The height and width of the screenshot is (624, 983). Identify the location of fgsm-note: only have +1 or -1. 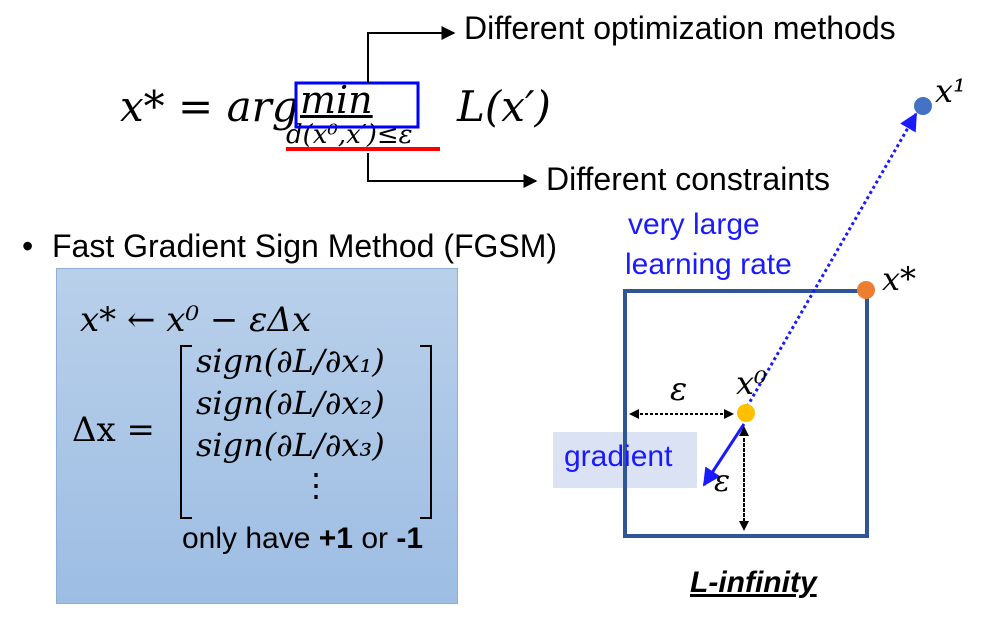
(302, 539).